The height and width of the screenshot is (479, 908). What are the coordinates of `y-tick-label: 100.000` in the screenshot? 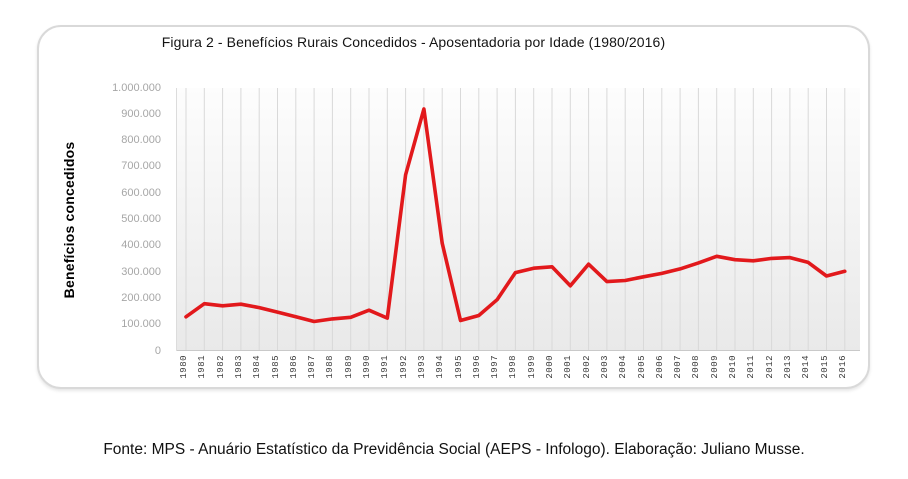 It's located at (141, 324).